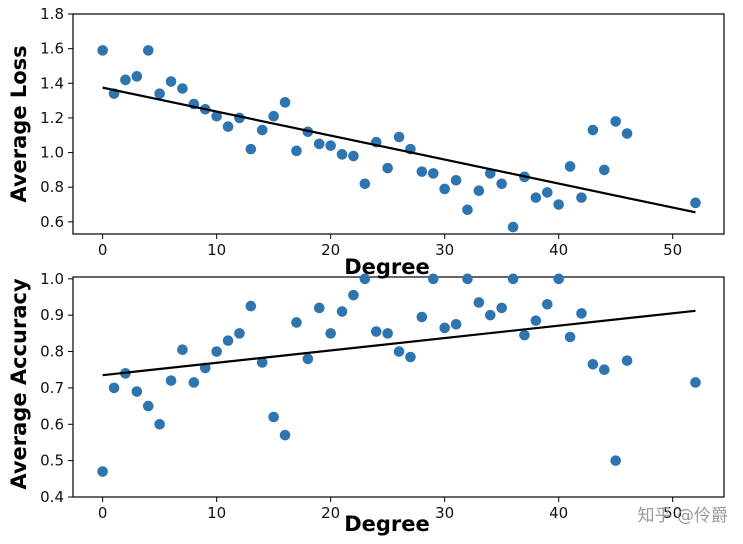  Describe the element at coordinates (444, 250) in the screenshot. I see `loss-x-tick-label: 30` at that location.